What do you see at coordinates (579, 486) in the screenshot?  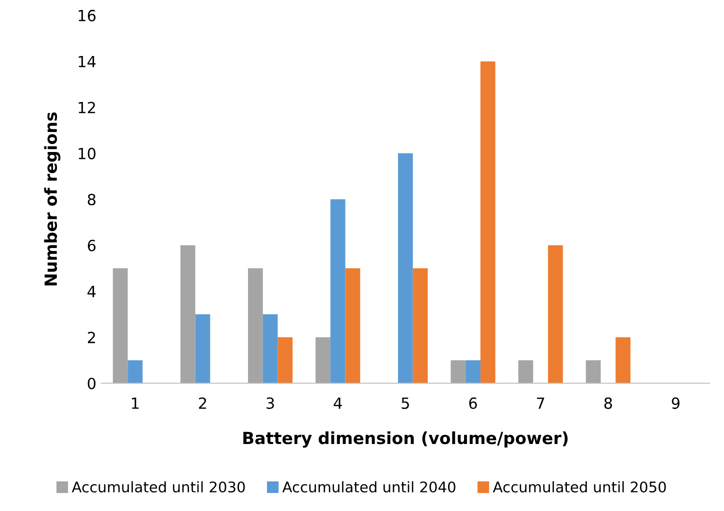 I see `legend-label: Accumulated until 2050` at bounding box center [579, 486].